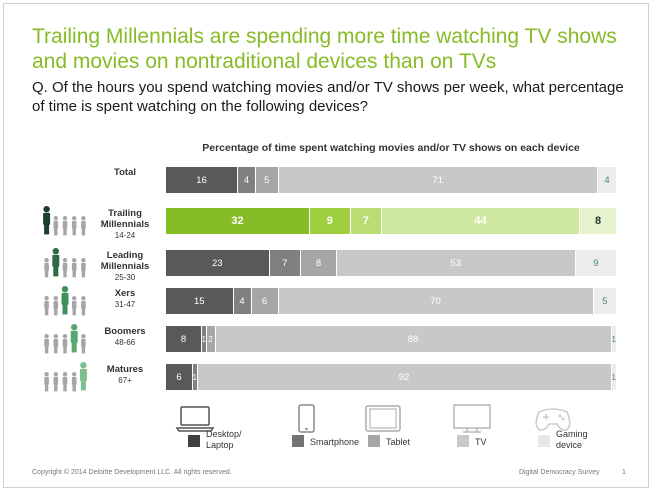 The width and height of the screenshot is (654, 492). I want to click on category-name: Trailing Millennials, so click(125, 219).